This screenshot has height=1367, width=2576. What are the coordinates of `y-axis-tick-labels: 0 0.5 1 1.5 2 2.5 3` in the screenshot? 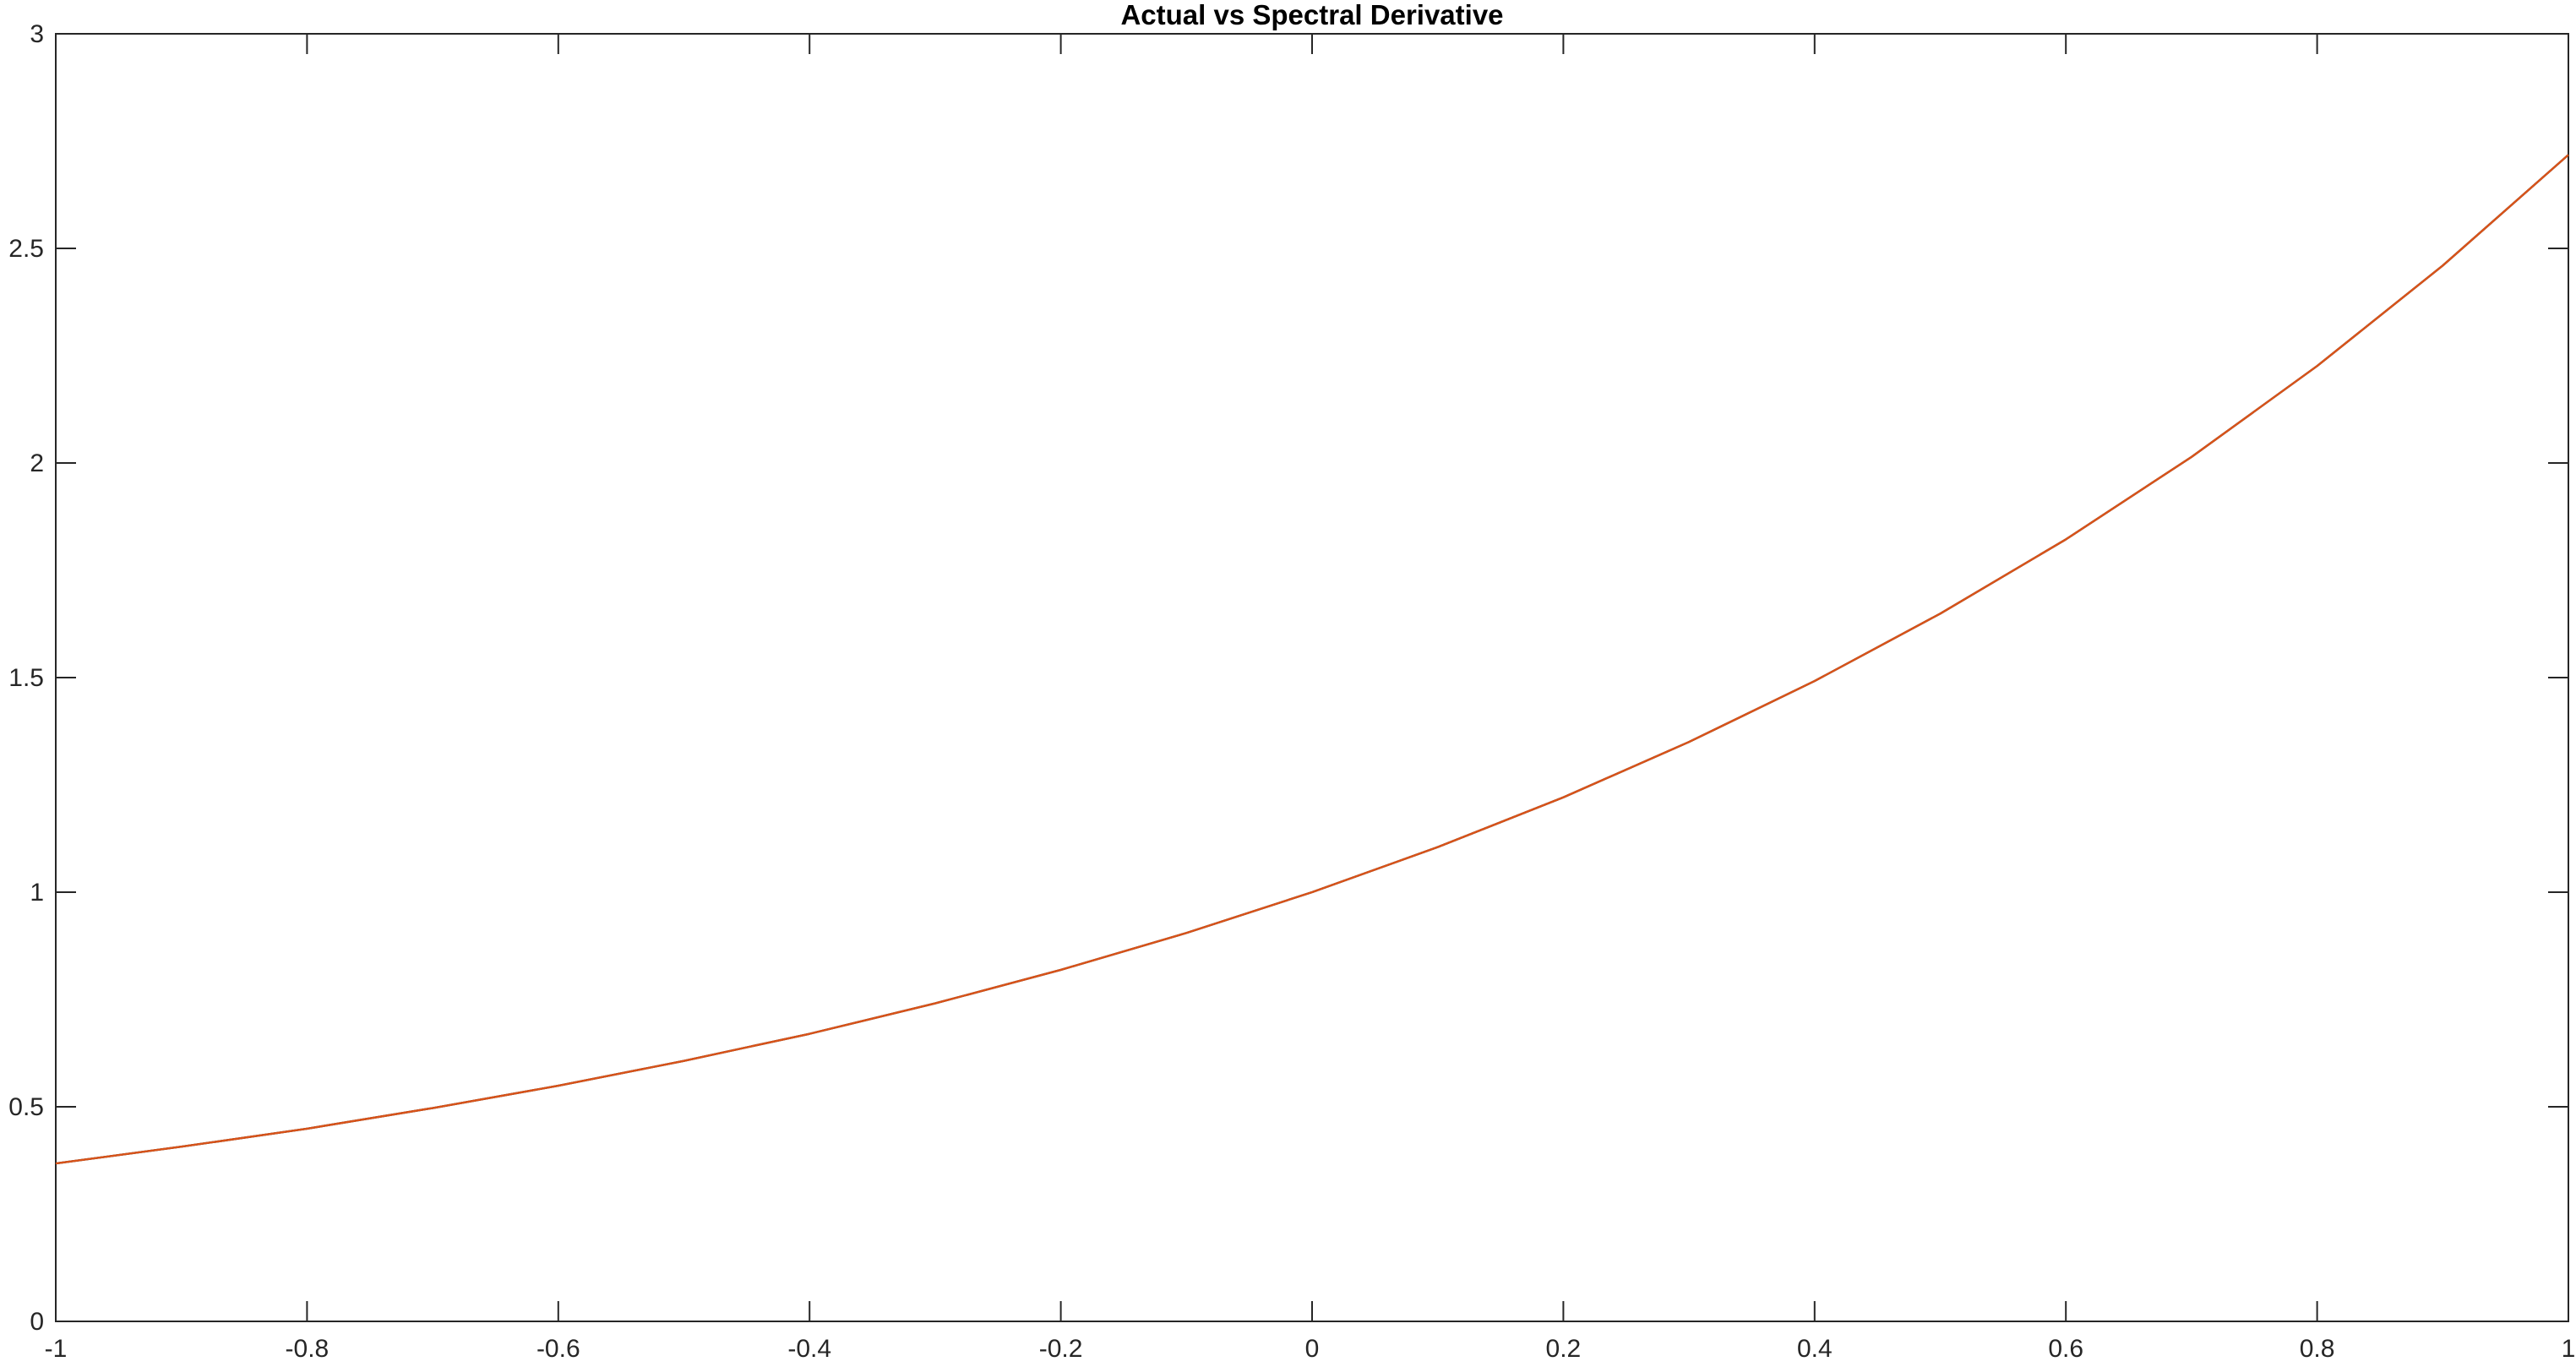 It's located at (26, 678).